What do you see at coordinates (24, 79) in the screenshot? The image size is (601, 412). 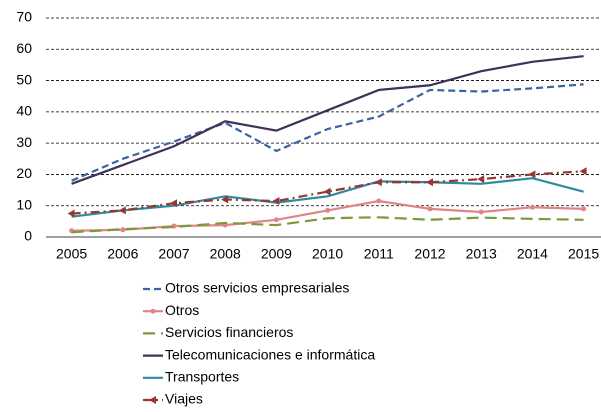 I see `y-tick-label: 50` at bounding box center [24, 79].